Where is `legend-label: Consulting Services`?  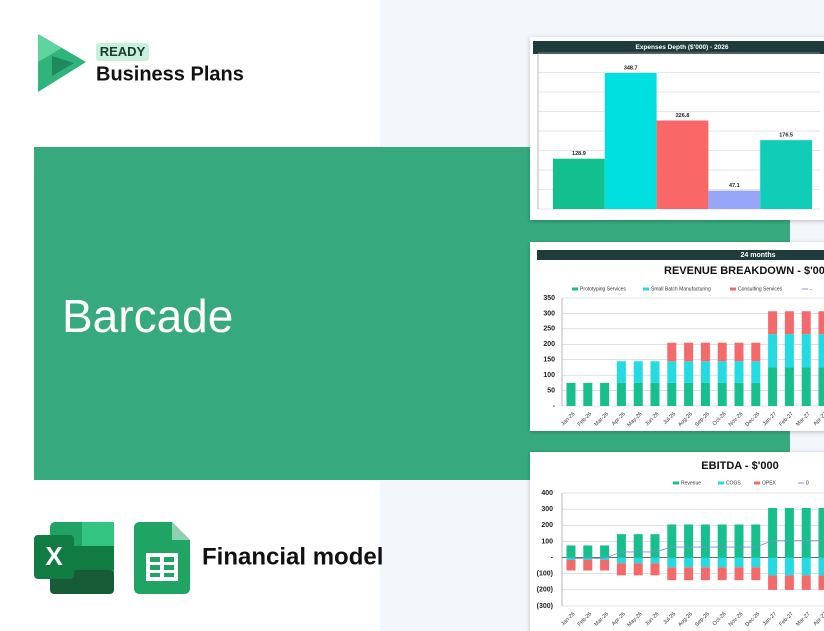
legend-label: Consulting Services is located at coordinates (760, 289).